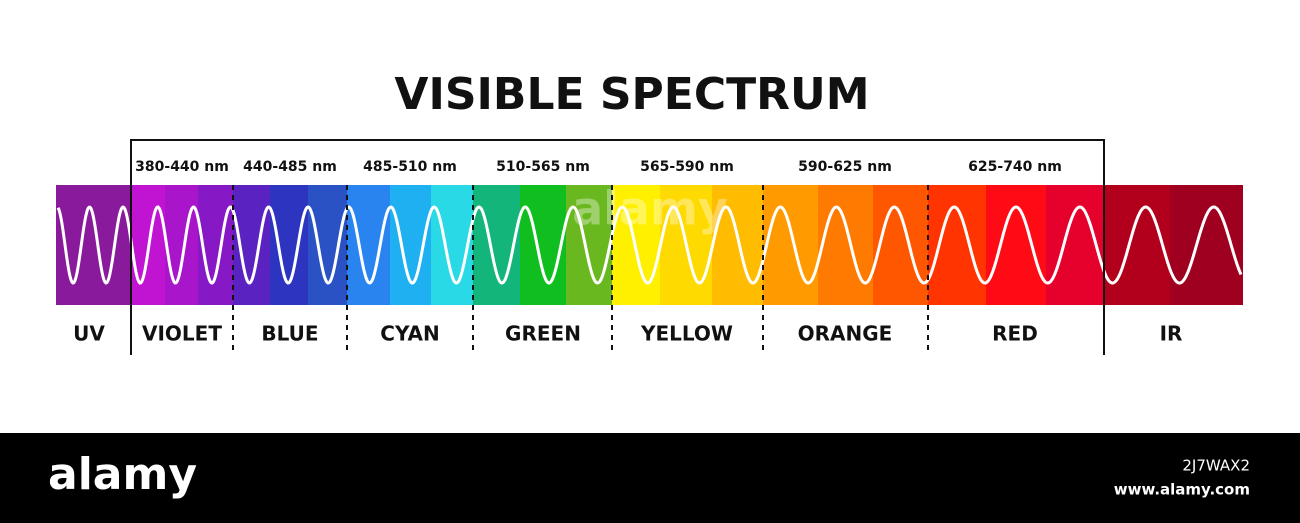  I want to click on range-label: 440-485 nm, so click(290, 167).